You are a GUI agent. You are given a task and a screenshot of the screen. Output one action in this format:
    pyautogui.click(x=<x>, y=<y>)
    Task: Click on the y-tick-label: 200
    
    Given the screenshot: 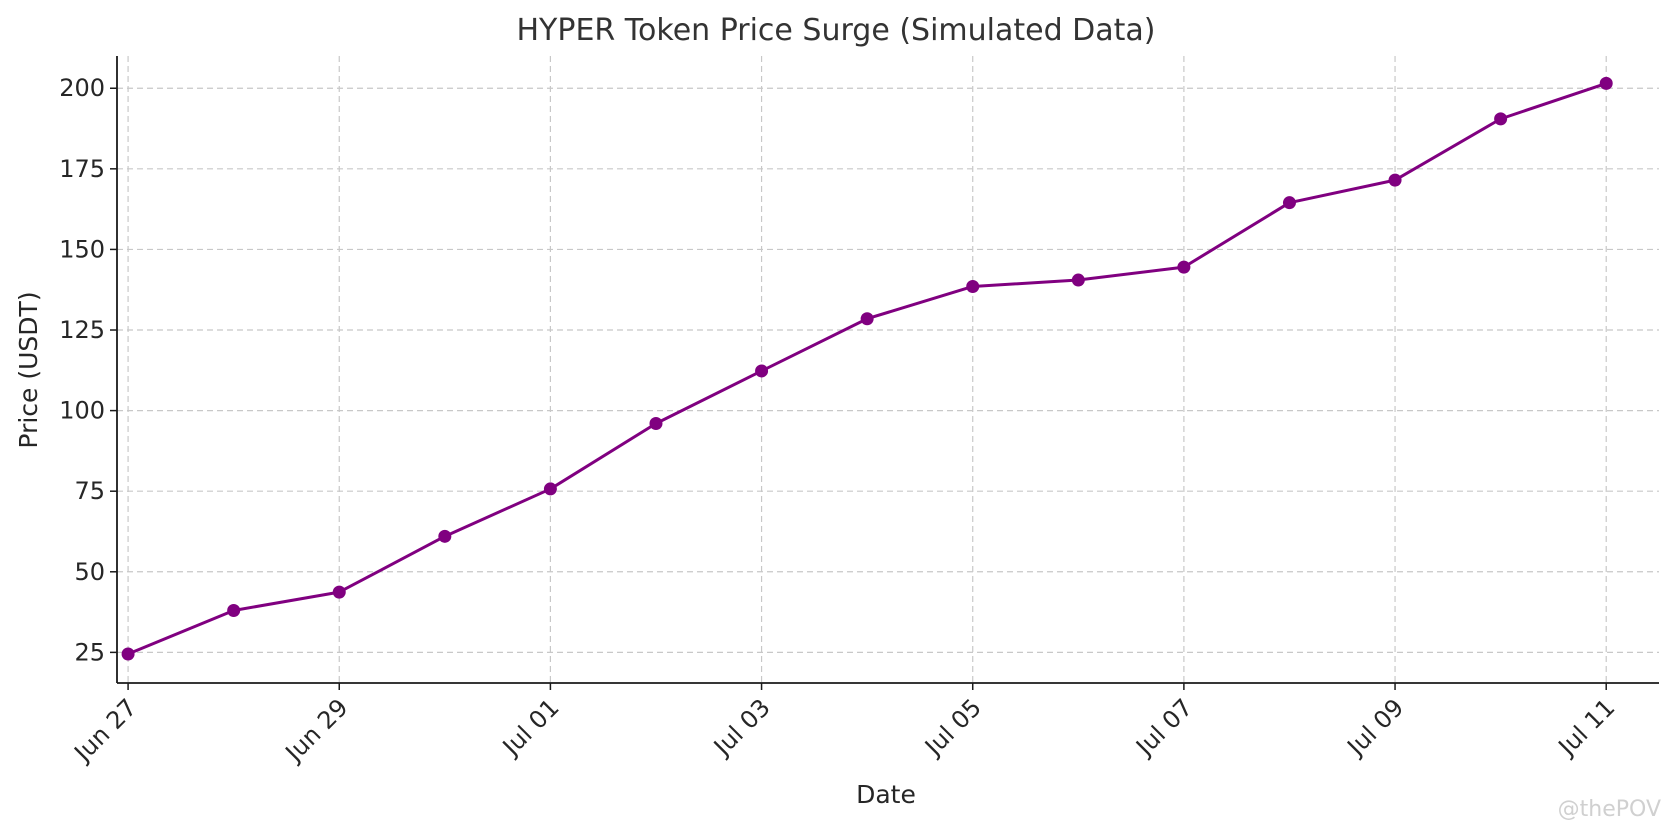 What is the action you would take?
    pyautogui.click(x=82, y=88)
    